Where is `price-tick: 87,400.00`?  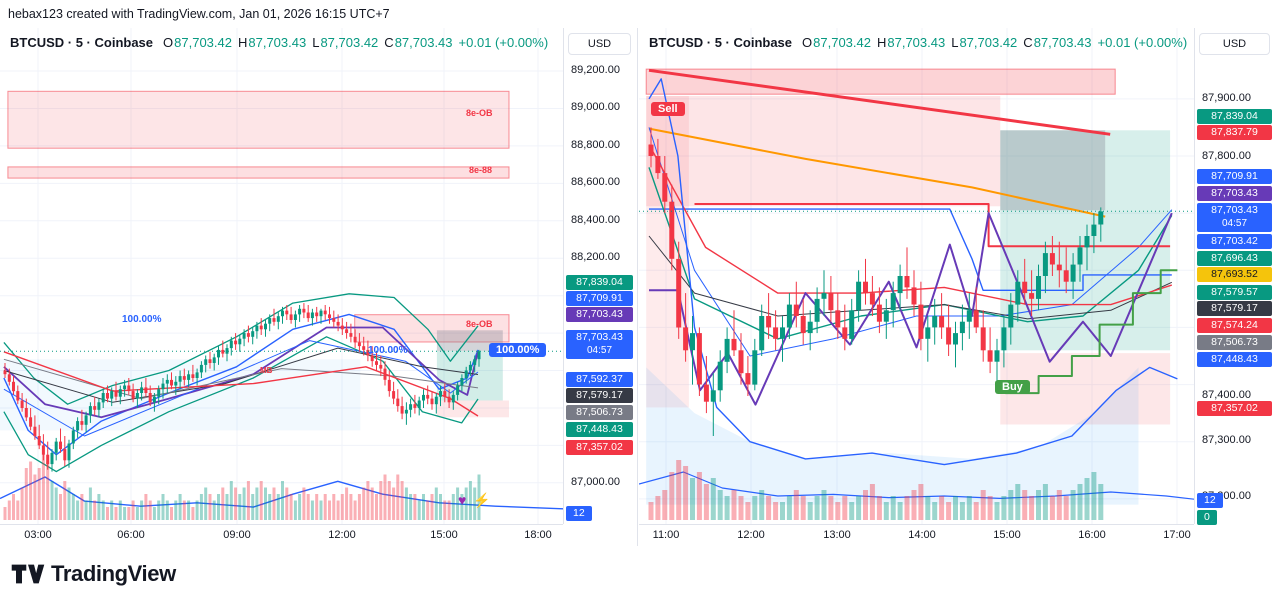 price-tick: 87,400.00 is located at coordinates (1226, 395).